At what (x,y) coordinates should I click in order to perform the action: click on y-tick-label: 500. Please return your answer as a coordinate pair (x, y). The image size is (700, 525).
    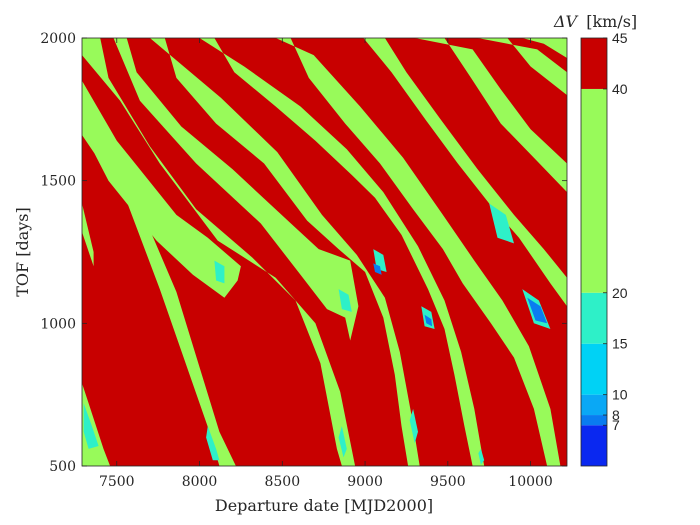
    Looking at the image, I should click on (62, 467).